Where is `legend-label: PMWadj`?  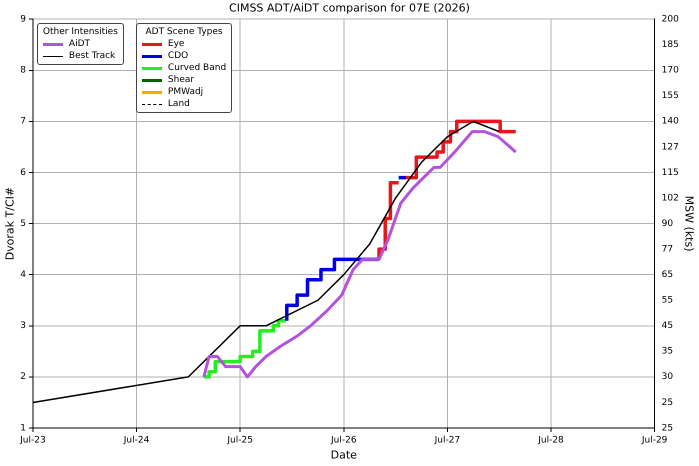
legend-label: PMWadj is located at coordinates (186, 92).